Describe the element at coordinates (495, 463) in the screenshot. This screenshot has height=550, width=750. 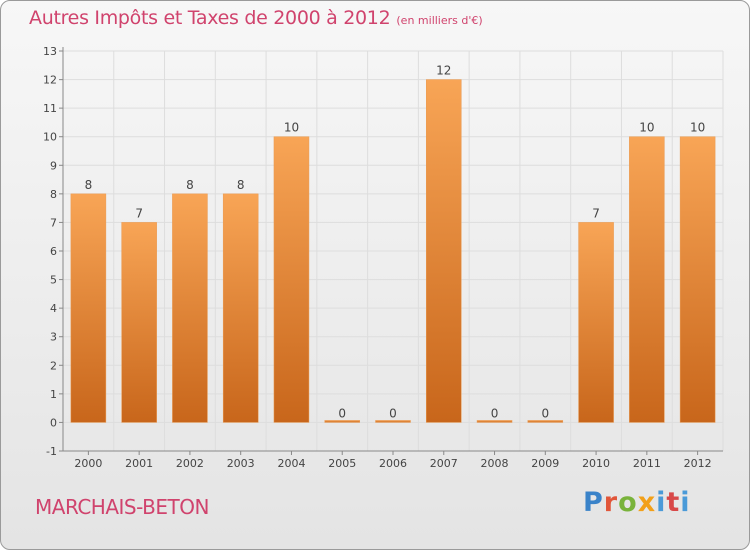
I see `x-tick-label: 2008` at that location.